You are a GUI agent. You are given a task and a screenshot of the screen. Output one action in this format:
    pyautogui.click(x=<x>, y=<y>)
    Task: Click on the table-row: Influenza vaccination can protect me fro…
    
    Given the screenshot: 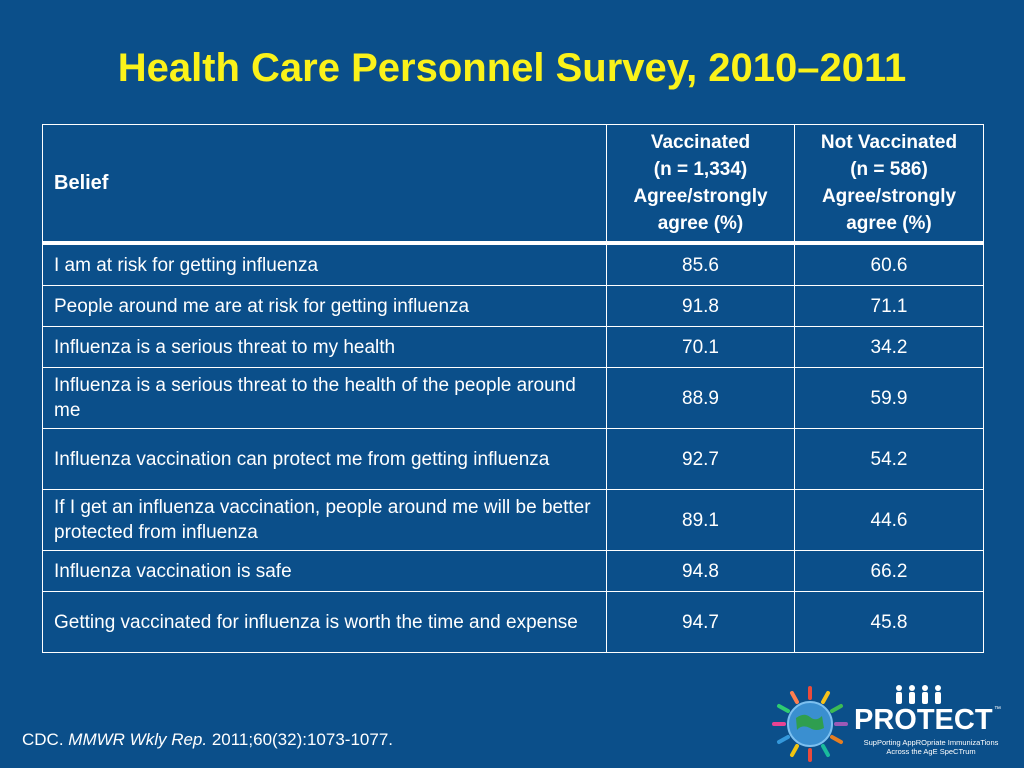 What is the action you would take?
    pyautogui.click(x=513, y=459)
    